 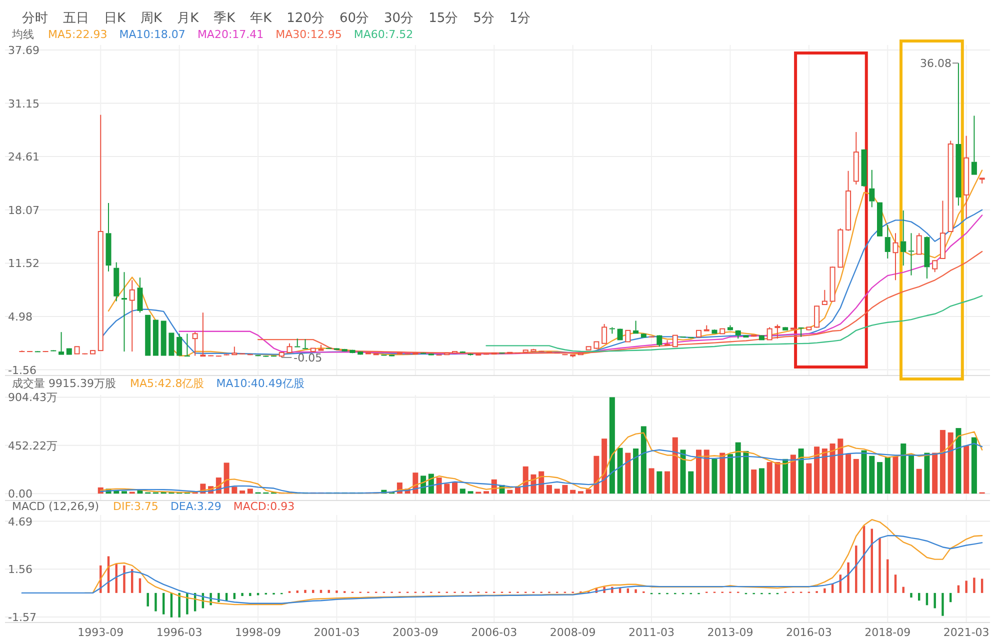 I want to click on x-tick-label: 2018-09, so click(x=887, y=632).